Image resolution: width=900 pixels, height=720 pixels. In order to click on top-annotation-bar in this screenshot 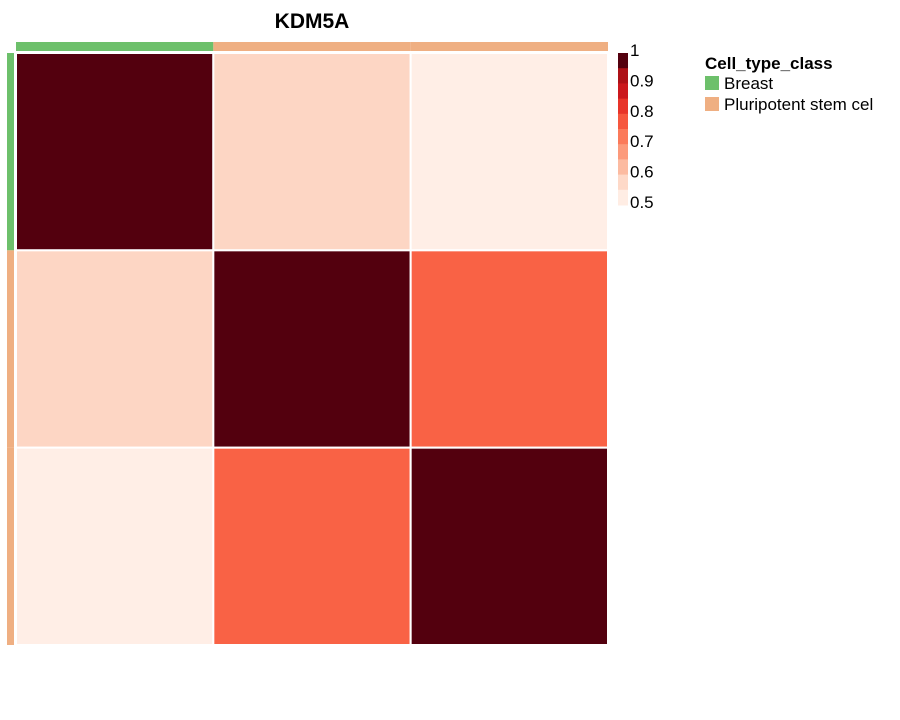, I will do `click(312, 46)`.